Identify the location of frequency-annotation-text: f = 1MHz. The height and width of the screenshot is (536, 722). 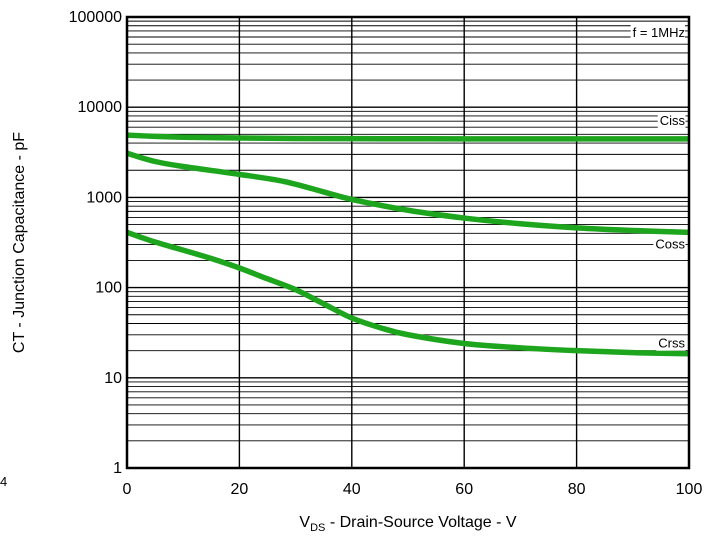
(659, 32).